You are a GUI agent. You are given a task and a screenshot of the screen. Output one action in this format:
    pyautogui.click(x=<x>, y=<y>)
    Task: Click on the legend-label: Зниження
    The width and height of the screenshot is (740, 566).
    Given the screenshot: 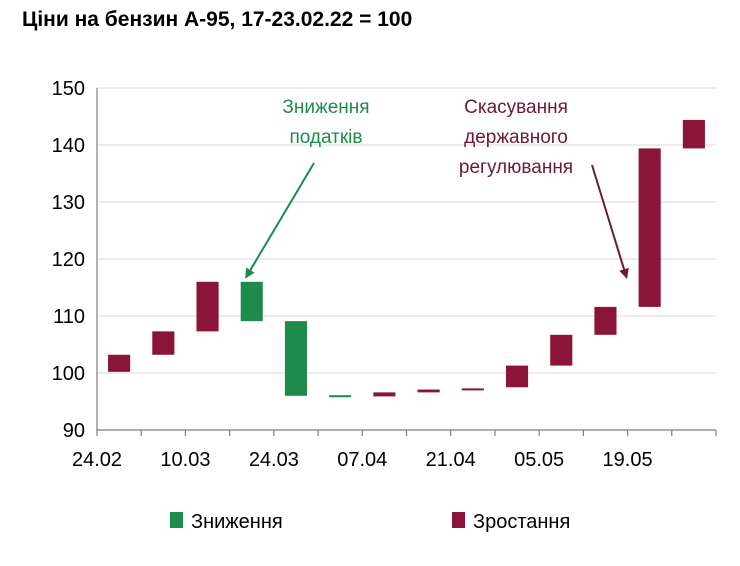 What is the action you would take?
    pyautogui.click(x=237, y=522)
    